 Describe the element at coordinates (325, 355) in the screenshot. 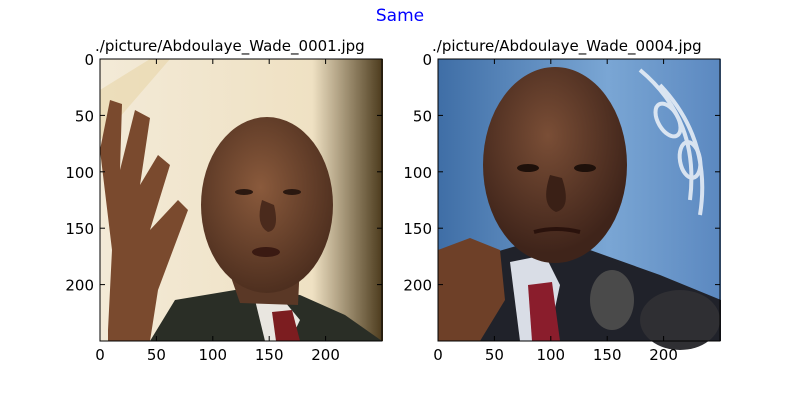

I see `left-x-tick-label: 200` at that location.